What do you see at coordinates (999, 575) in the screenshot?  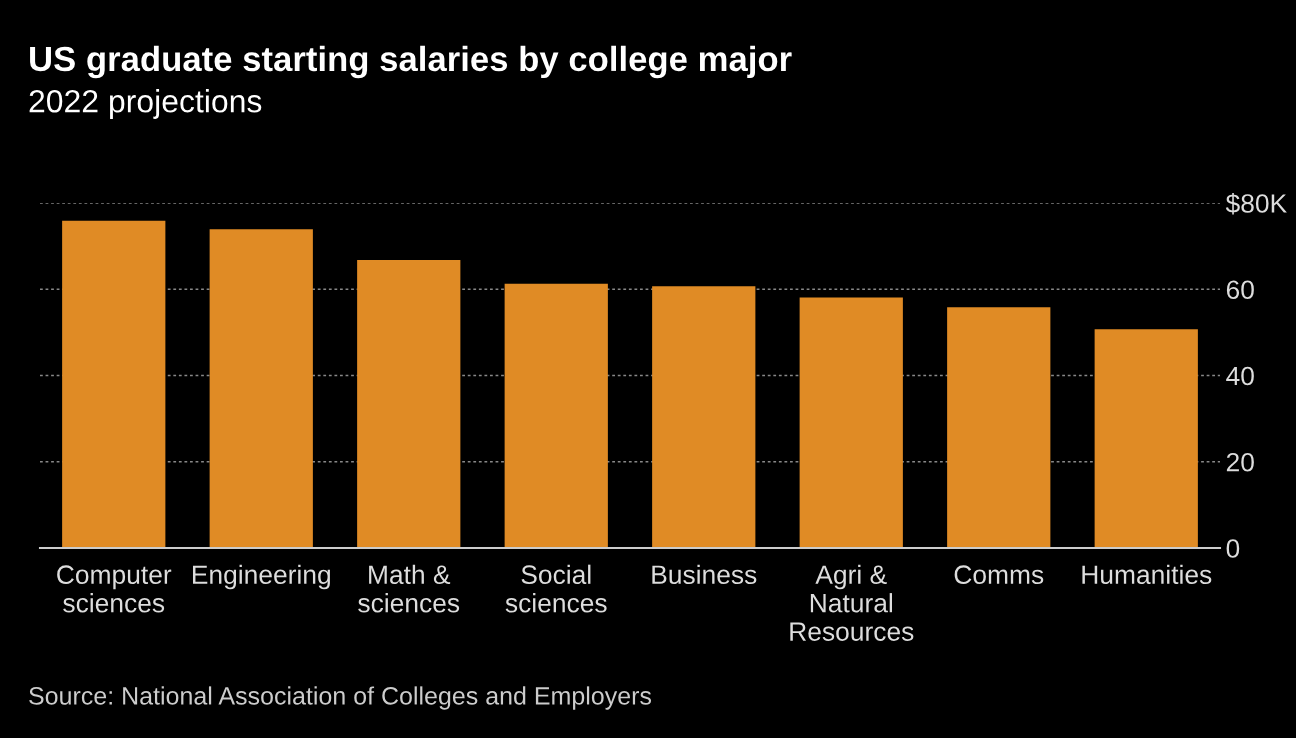 I see `x-tick-label: Comms` at bounding box center [999, 575].